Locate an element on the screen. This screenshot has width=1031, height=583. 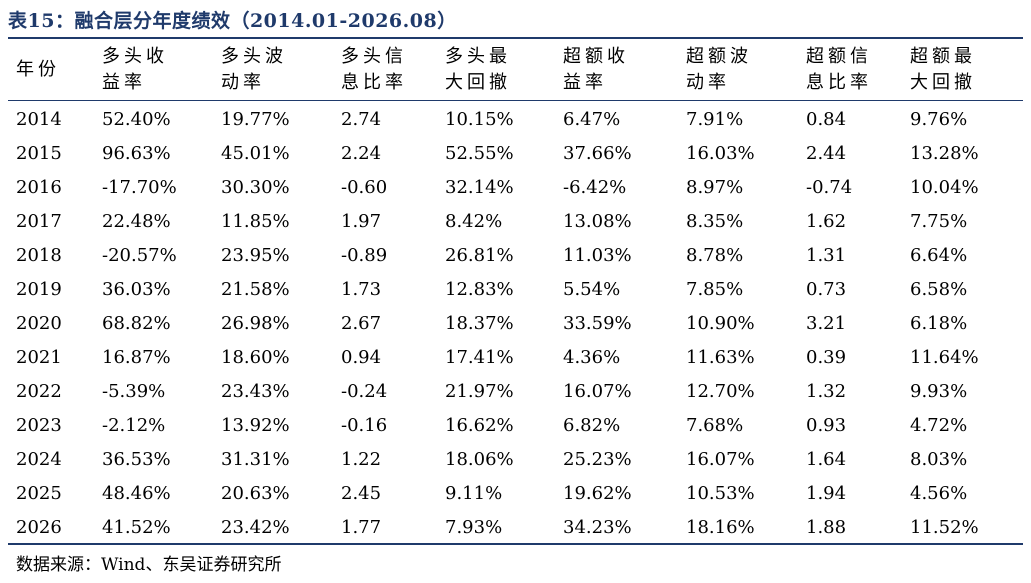
table-cell: 8.42% is located at coordinates (474, 221).